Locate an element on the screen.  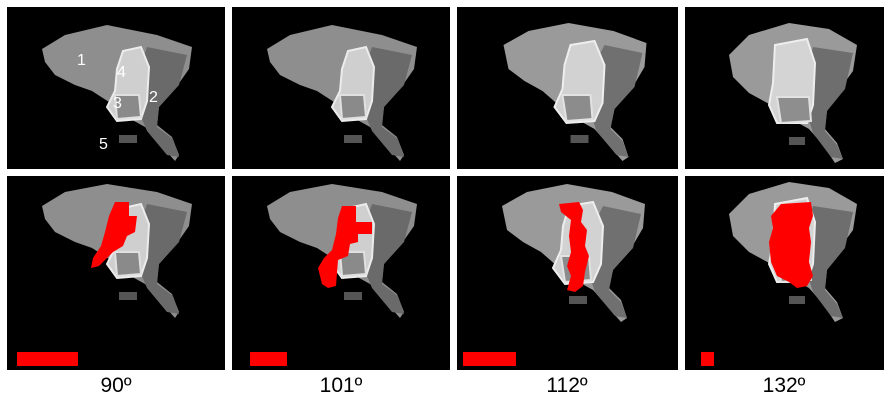
region-label-4: 4 is located at coordinates (121, 72).